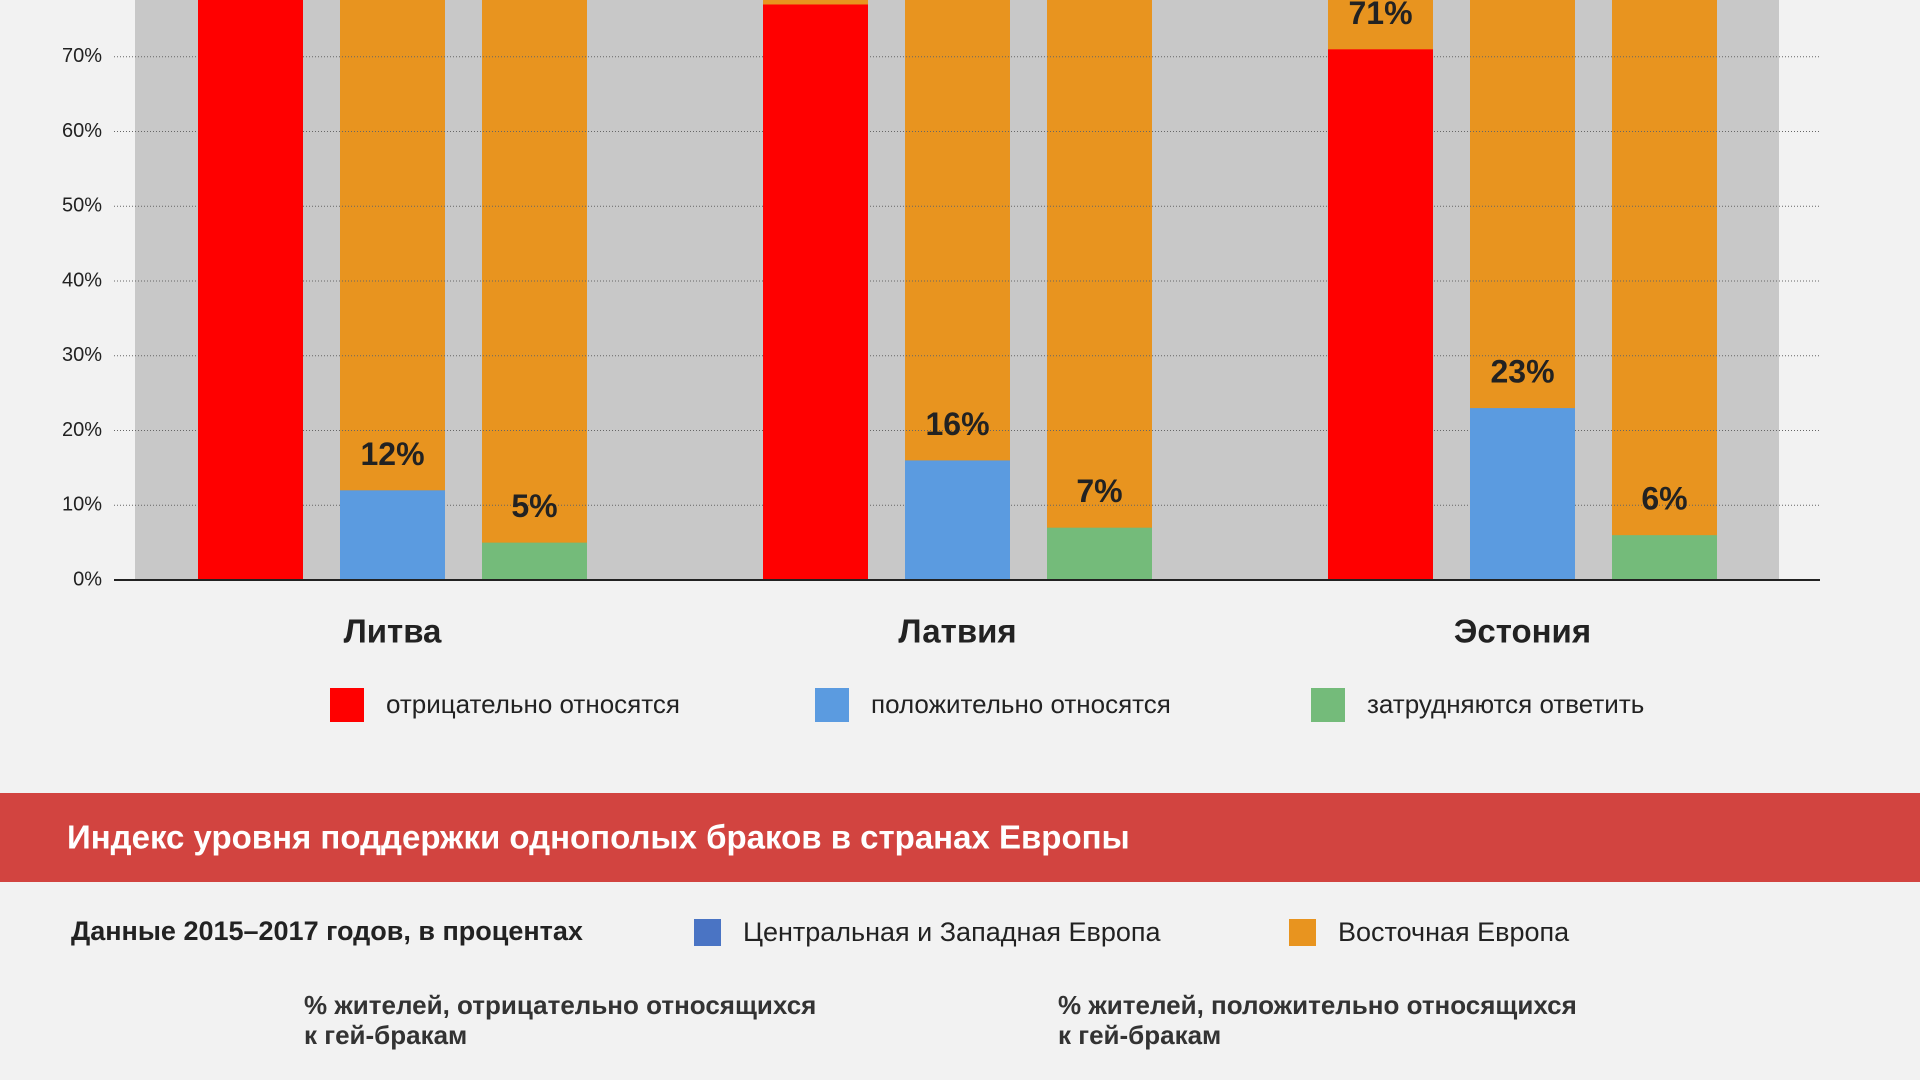 This screenshot has width=1920, height=1080. Describe the element at coordinates (1454, 932) in the screenshot. I see `legend-label: Восточная Европа` at that location.